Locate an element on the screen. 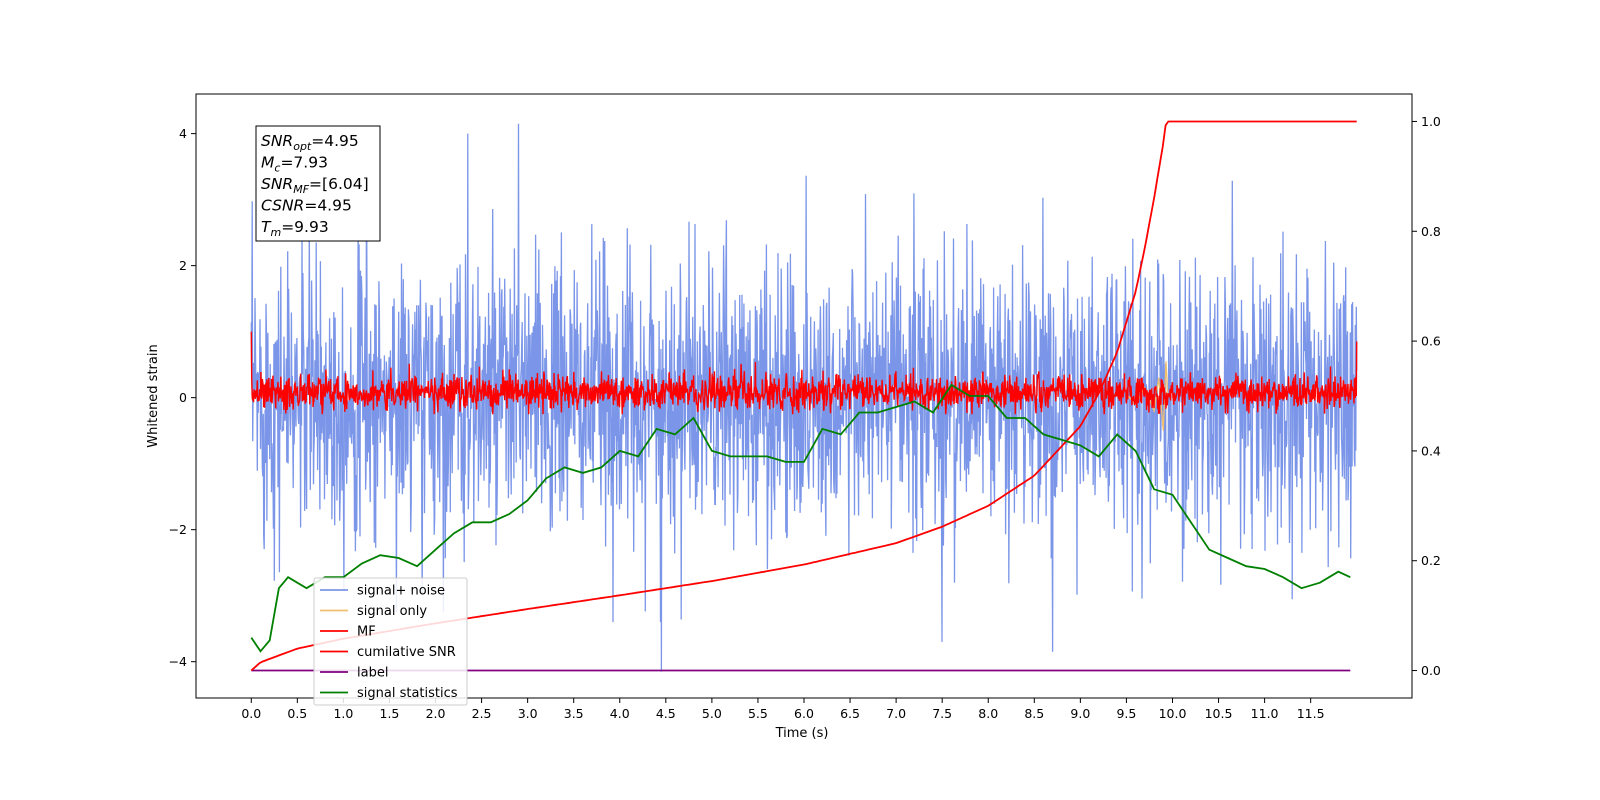  y-tick-label: −4 is located at coordinates (178, 661).